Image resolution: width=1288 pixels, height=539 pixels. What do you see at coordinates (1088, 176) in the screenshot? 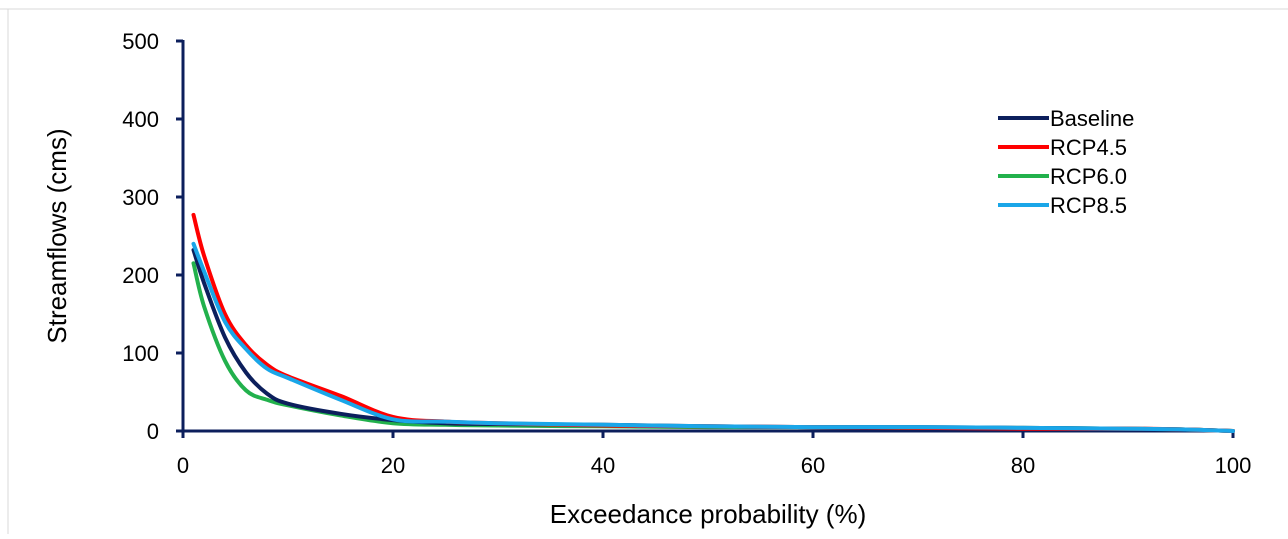
I see `legend-label: RCP6.0` at bounding box center [1088, 176].